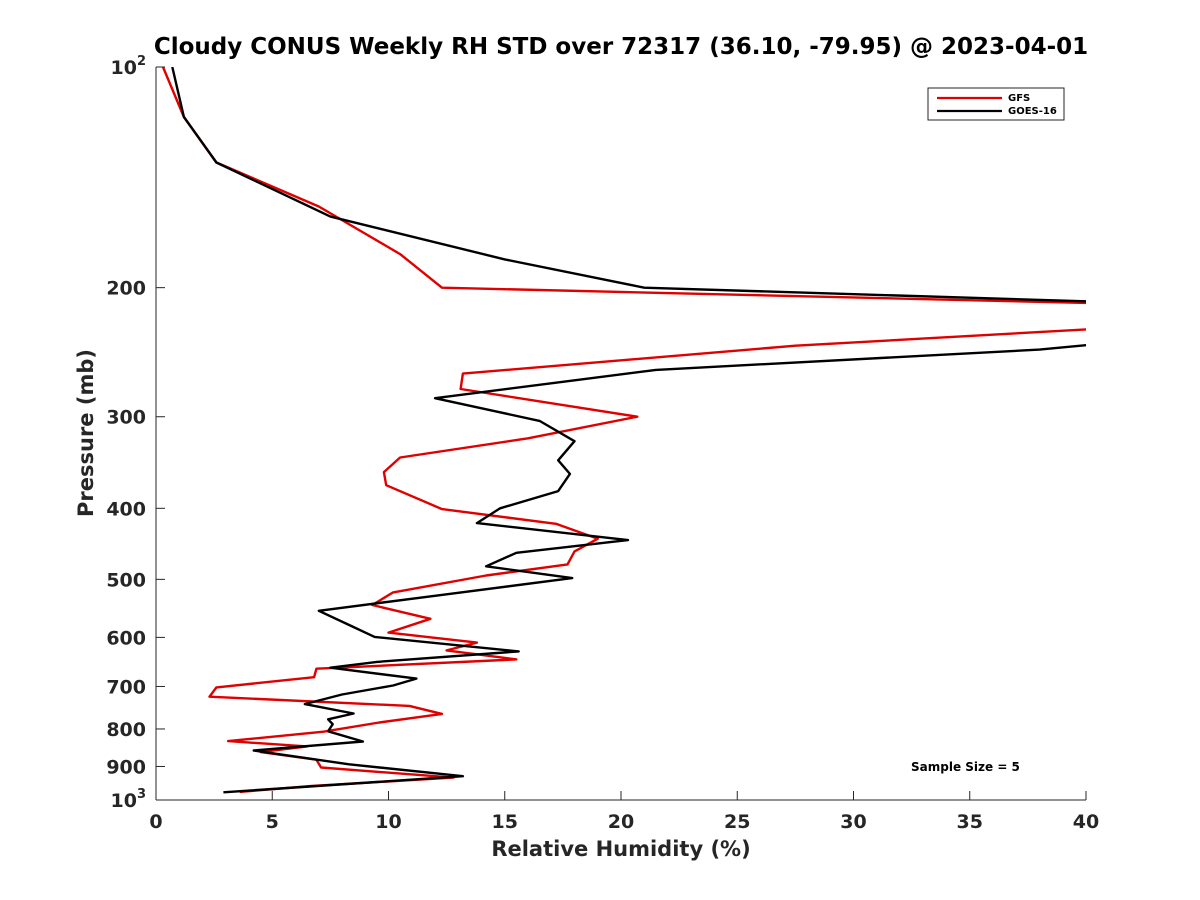  What do you see at coordinates (621, 822) in the screenshot?
I see `x-tick-label: 20` at bounding box center [621, 822].